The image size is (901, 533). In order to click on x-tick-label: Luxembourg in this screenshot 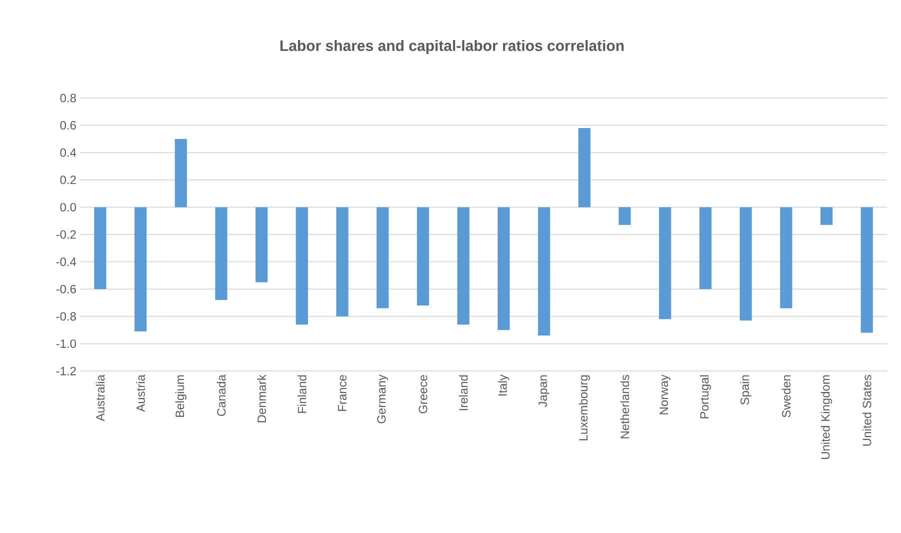, I will do `click(584, 407)`.